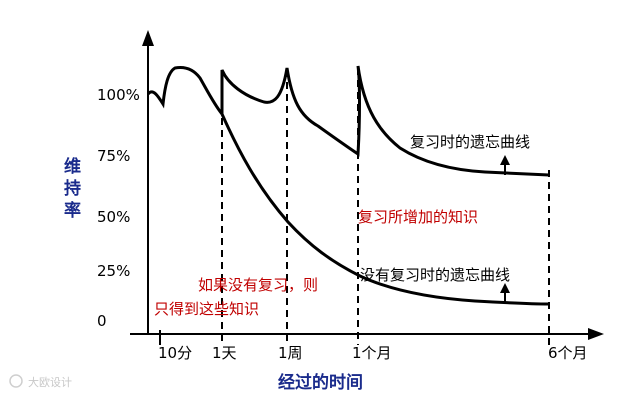  Describe the element at coordinates (113, 271) in the screenshot. I see `y-tick-25: 25%` at that location.